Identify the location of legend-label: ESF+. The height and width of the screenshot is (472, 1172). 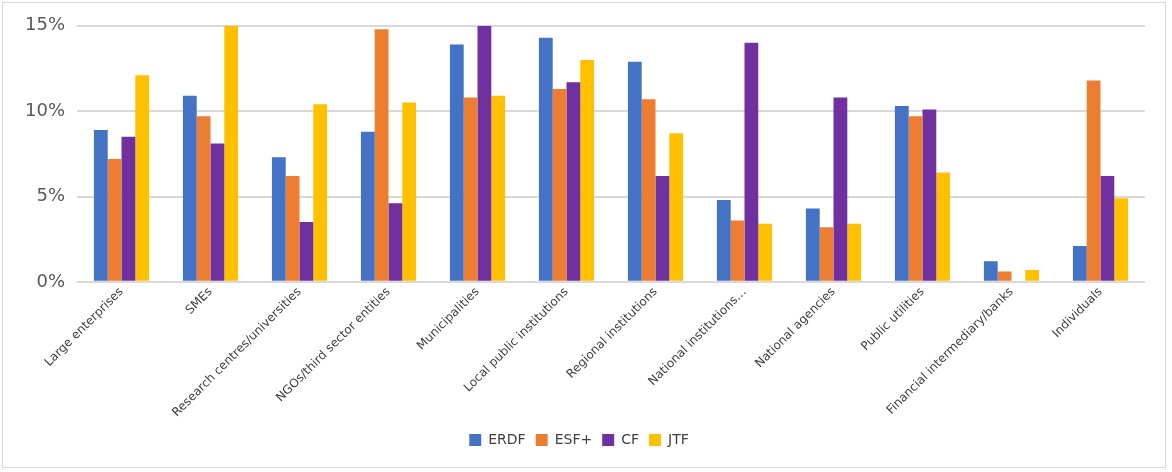
(573, 438).